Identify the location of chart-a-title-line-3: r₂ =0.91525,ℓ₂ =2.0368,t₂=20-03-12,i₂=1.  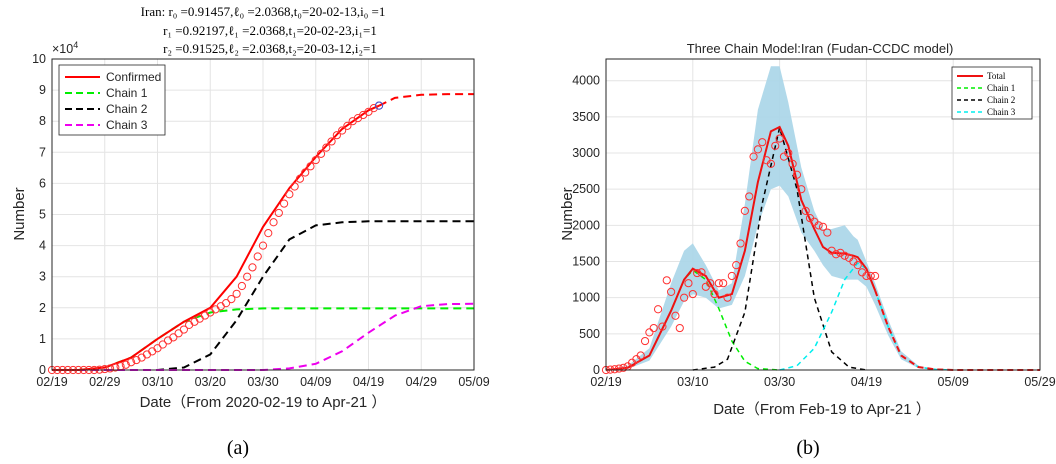
(270, 48).